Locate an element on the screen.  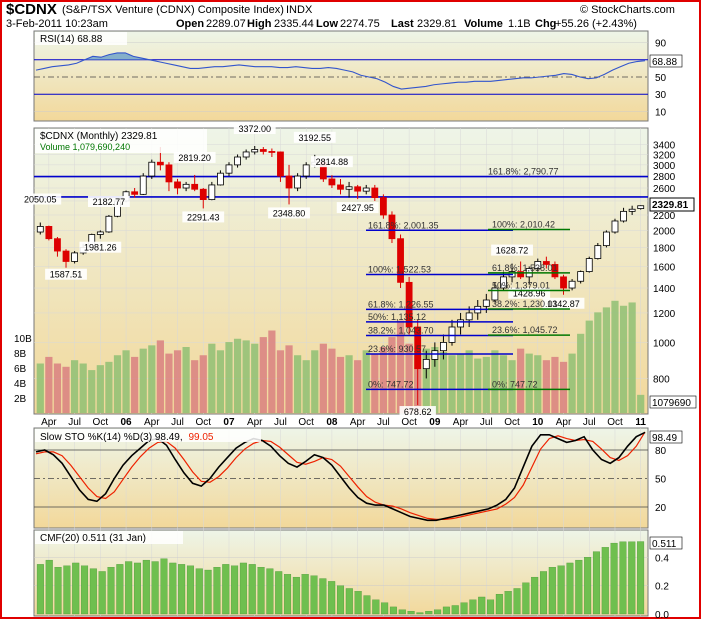
sto-current-tag: 98.49 is located at coordinates (666, 437).